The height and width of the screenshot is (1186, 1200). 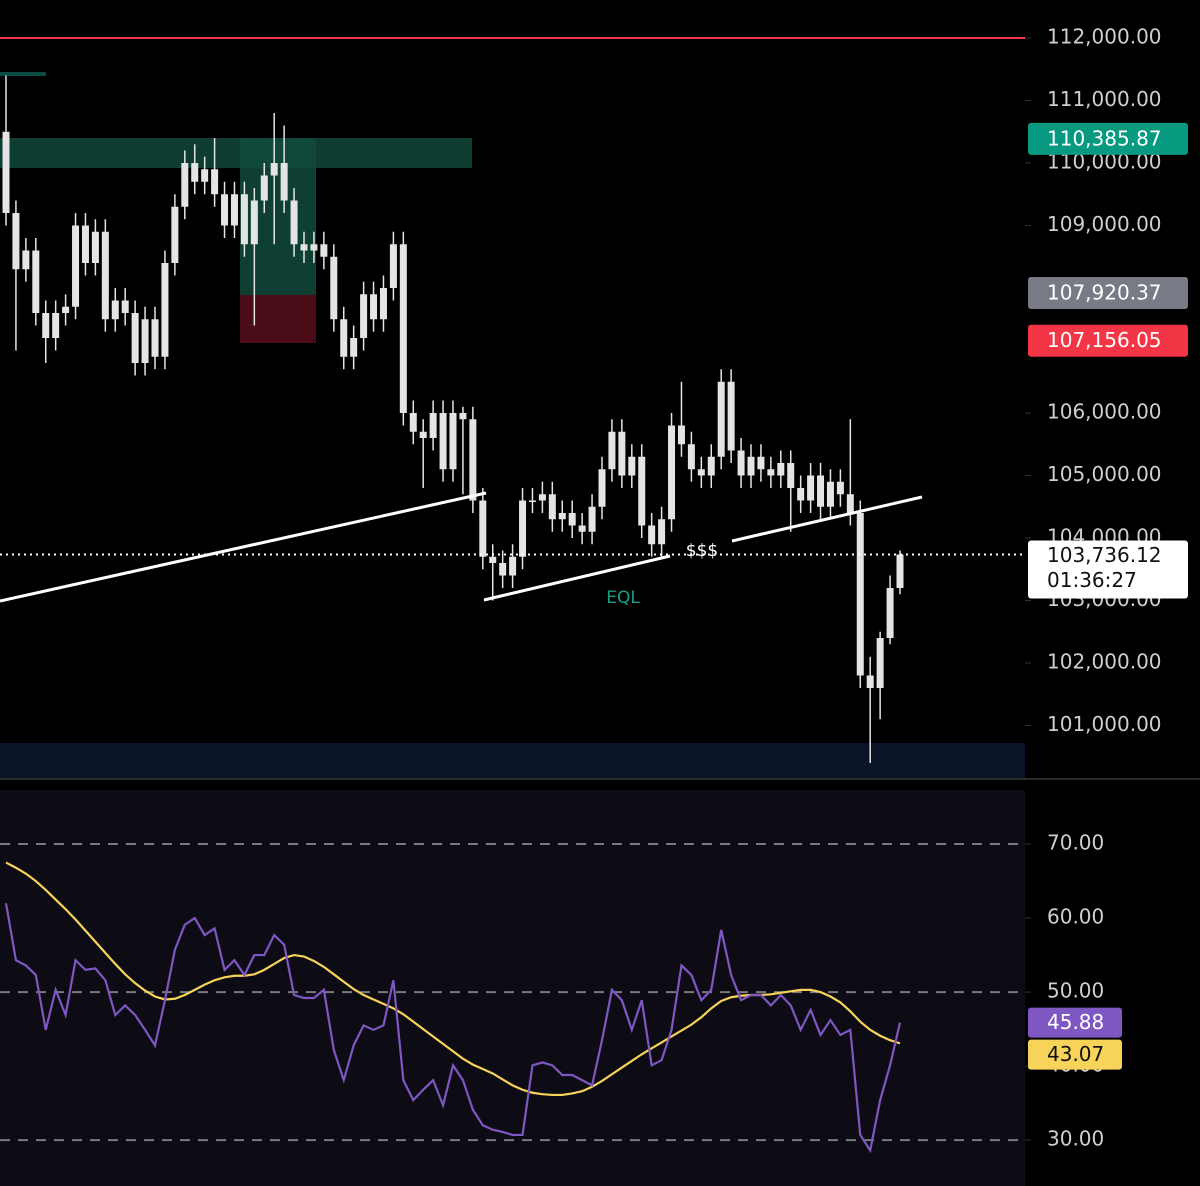 I want to click on y-tick-label: 60.00, so click(x=1075, y=917).